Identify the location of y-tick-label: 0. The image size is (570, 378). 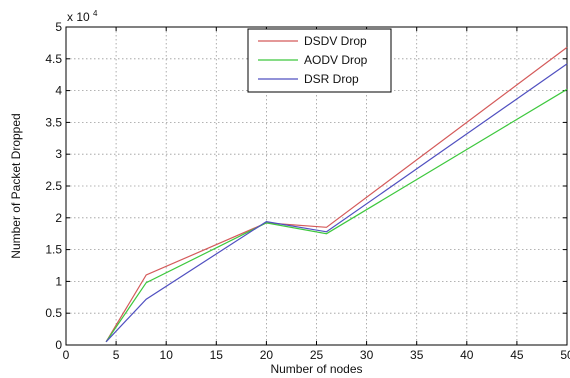
(58, 345).